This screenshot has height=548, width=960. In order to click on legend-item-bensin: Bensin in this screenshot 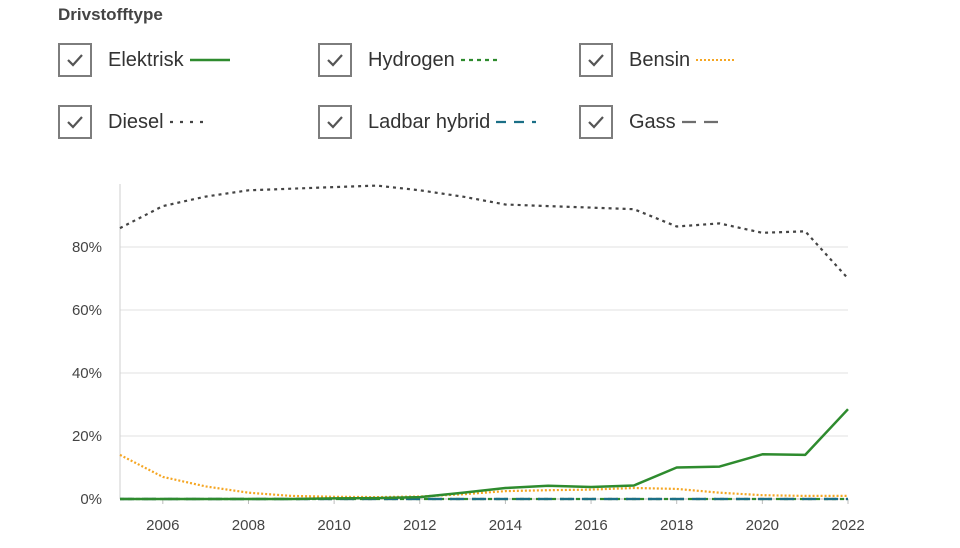, I will do `click(658, 60)`.